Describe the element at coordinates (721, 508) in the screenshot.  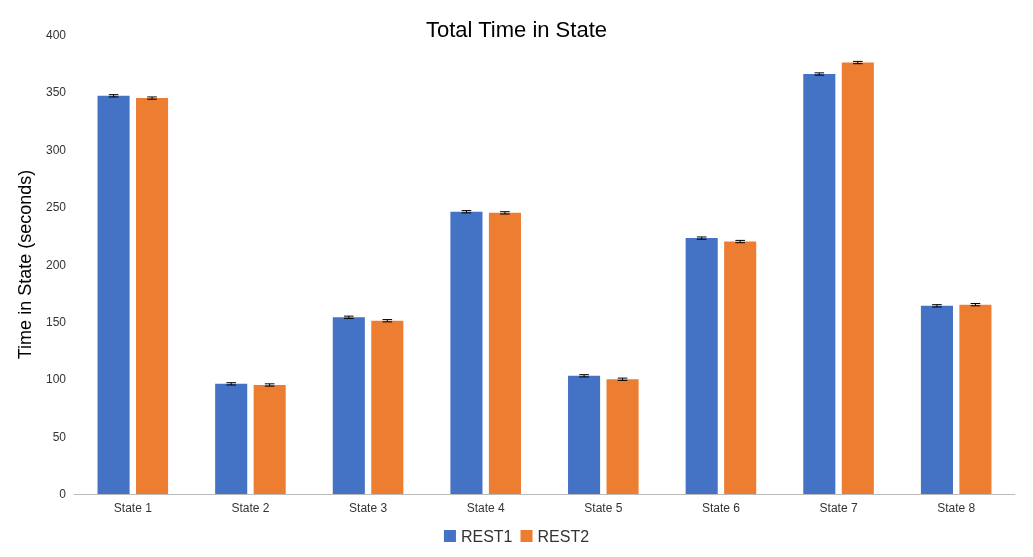
I see `x-tick-label: State 6` at that location.